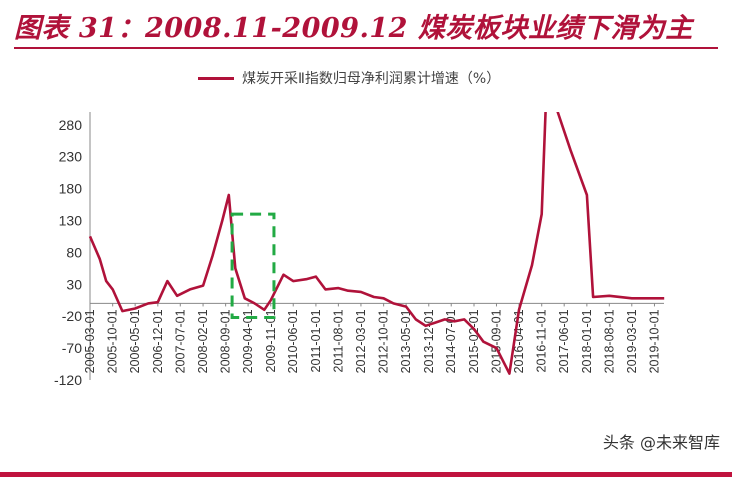 This screenshot has width=732, height=477. Describe the element at coordinates (74, 284) in the screenshot. I see `y-tick-label: 30` at that location.